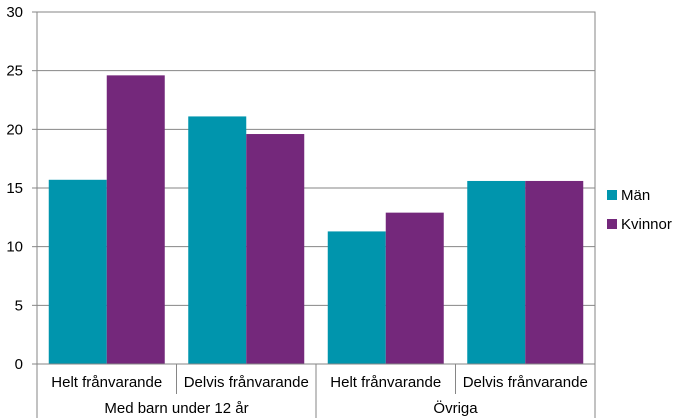 The image size is (690, 418). I want to click on y-tick-label: 10, so click(14, 247).